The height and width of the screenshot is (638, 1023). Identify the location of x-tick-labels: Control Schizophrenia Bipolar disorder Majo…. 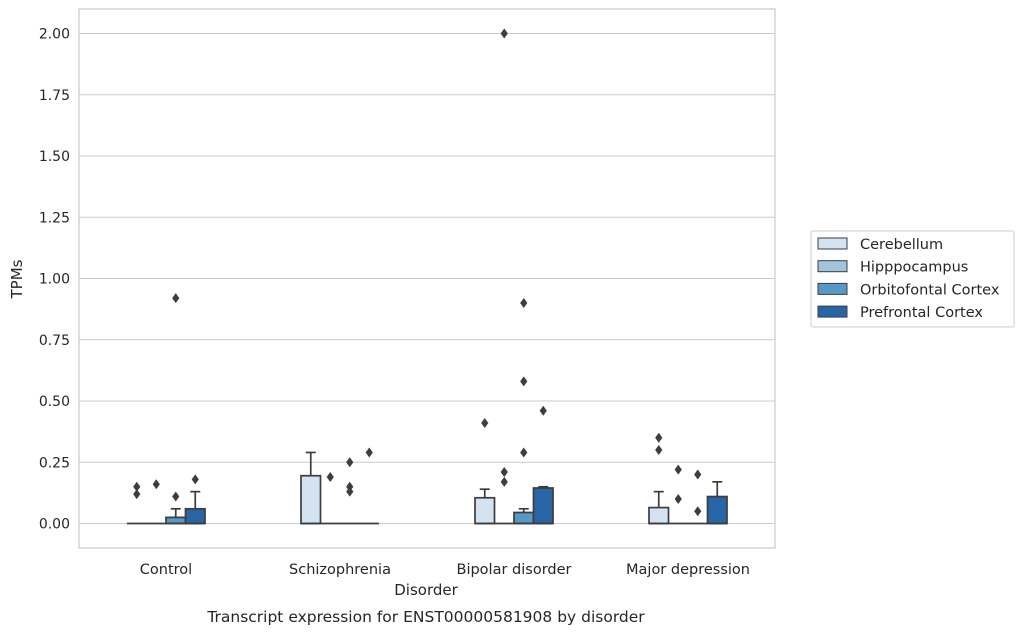
(445, 570).